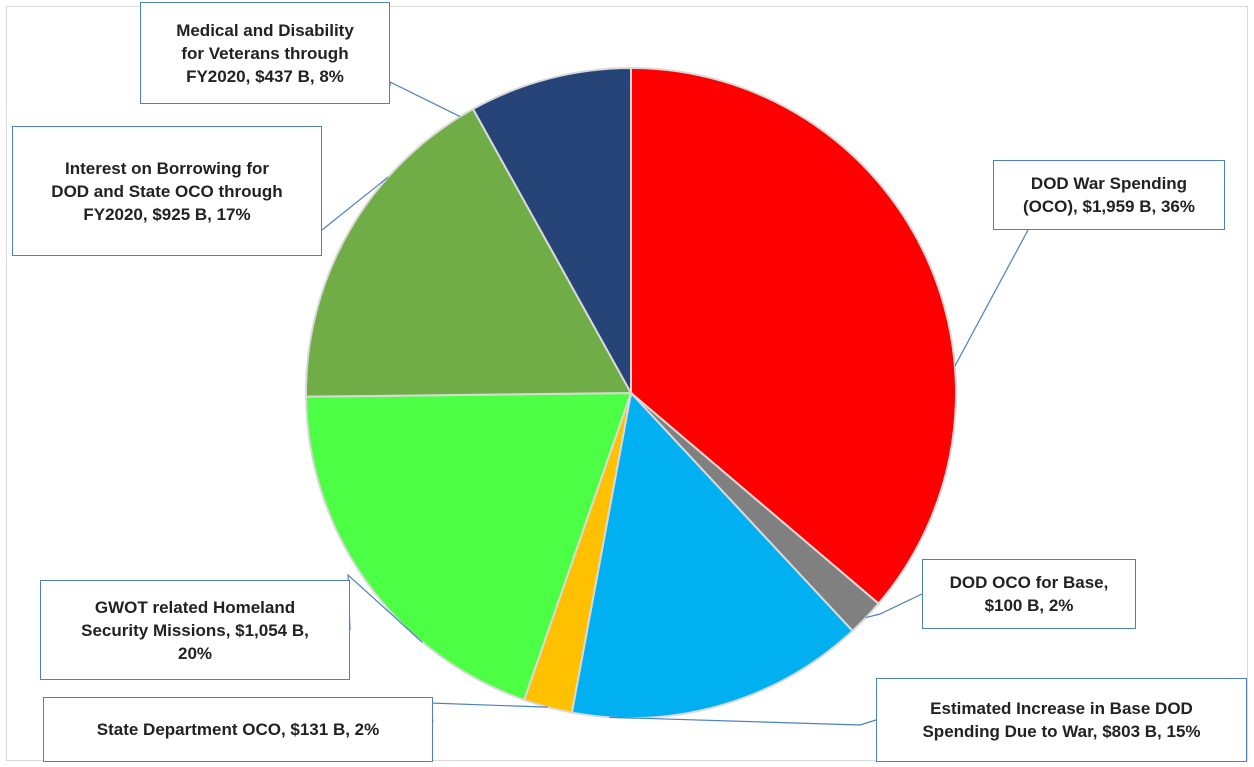 This screenshot has height=767, width=1254. I want to click on leader-medical-disability, so click(425, 99).